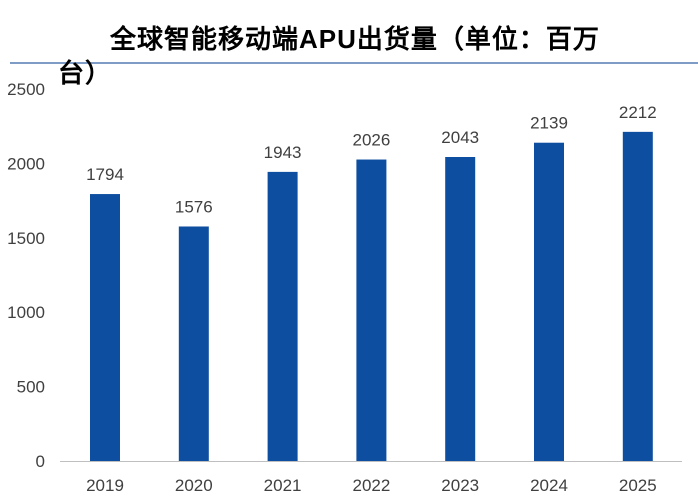  What do you see at coordinates (549, 301) in the screenshot?
I see `bar-2024` at bounding box center [549, 301].